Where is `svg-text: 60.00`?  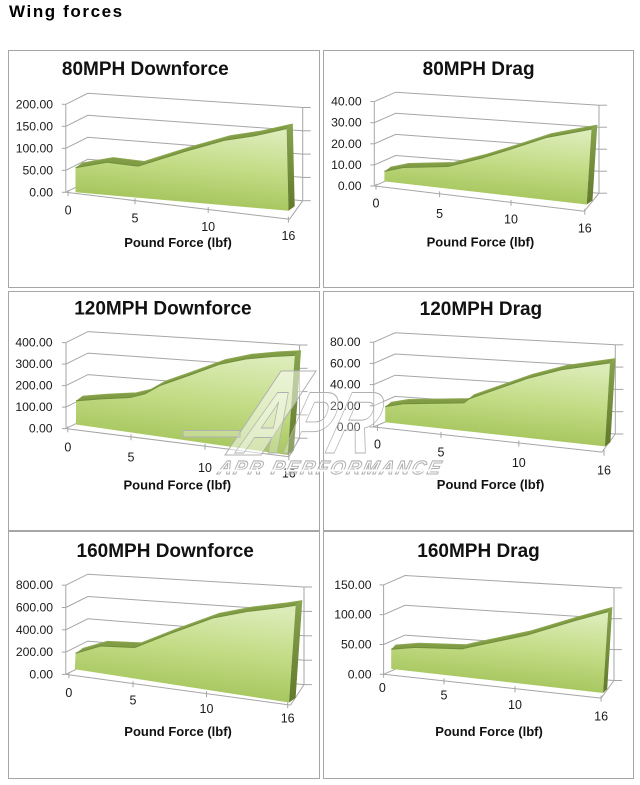 svg-text: 60.00 is located at coordinates (345, 363).